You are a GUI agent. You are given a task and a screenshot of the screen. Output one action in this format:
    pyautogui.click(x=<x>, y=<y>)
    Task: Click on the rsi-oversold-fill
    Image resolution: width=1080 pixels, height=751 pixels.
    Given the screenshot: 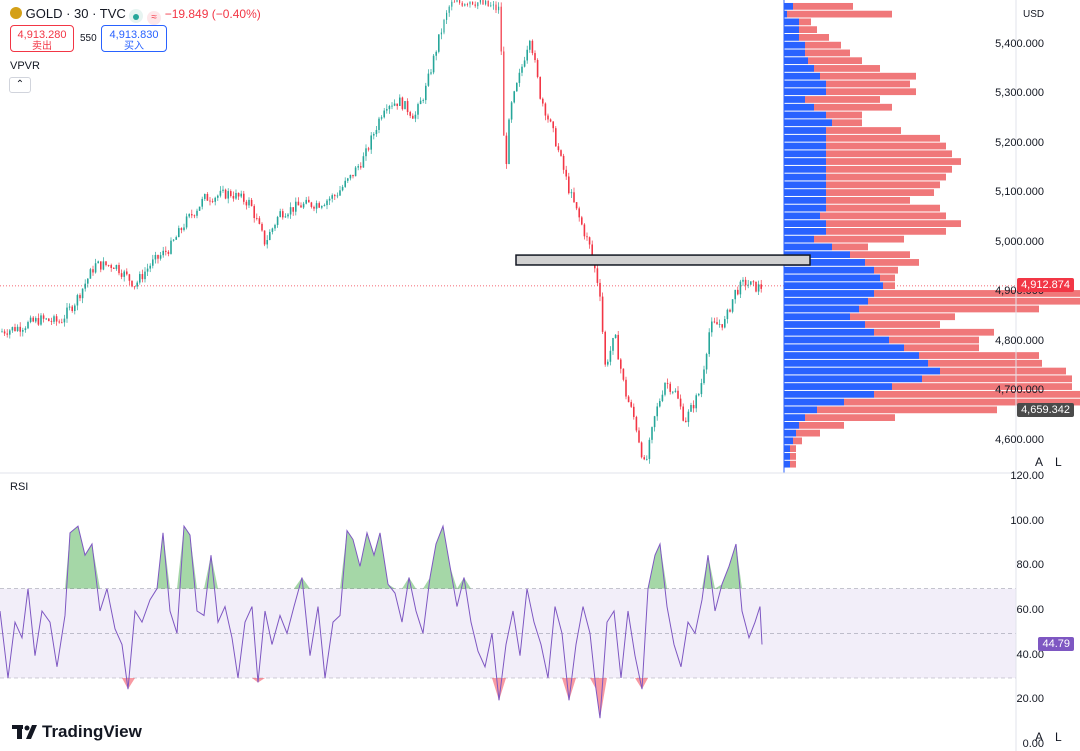 What is the action you would take?
    pyautogui.click(x=255, y=680)
    